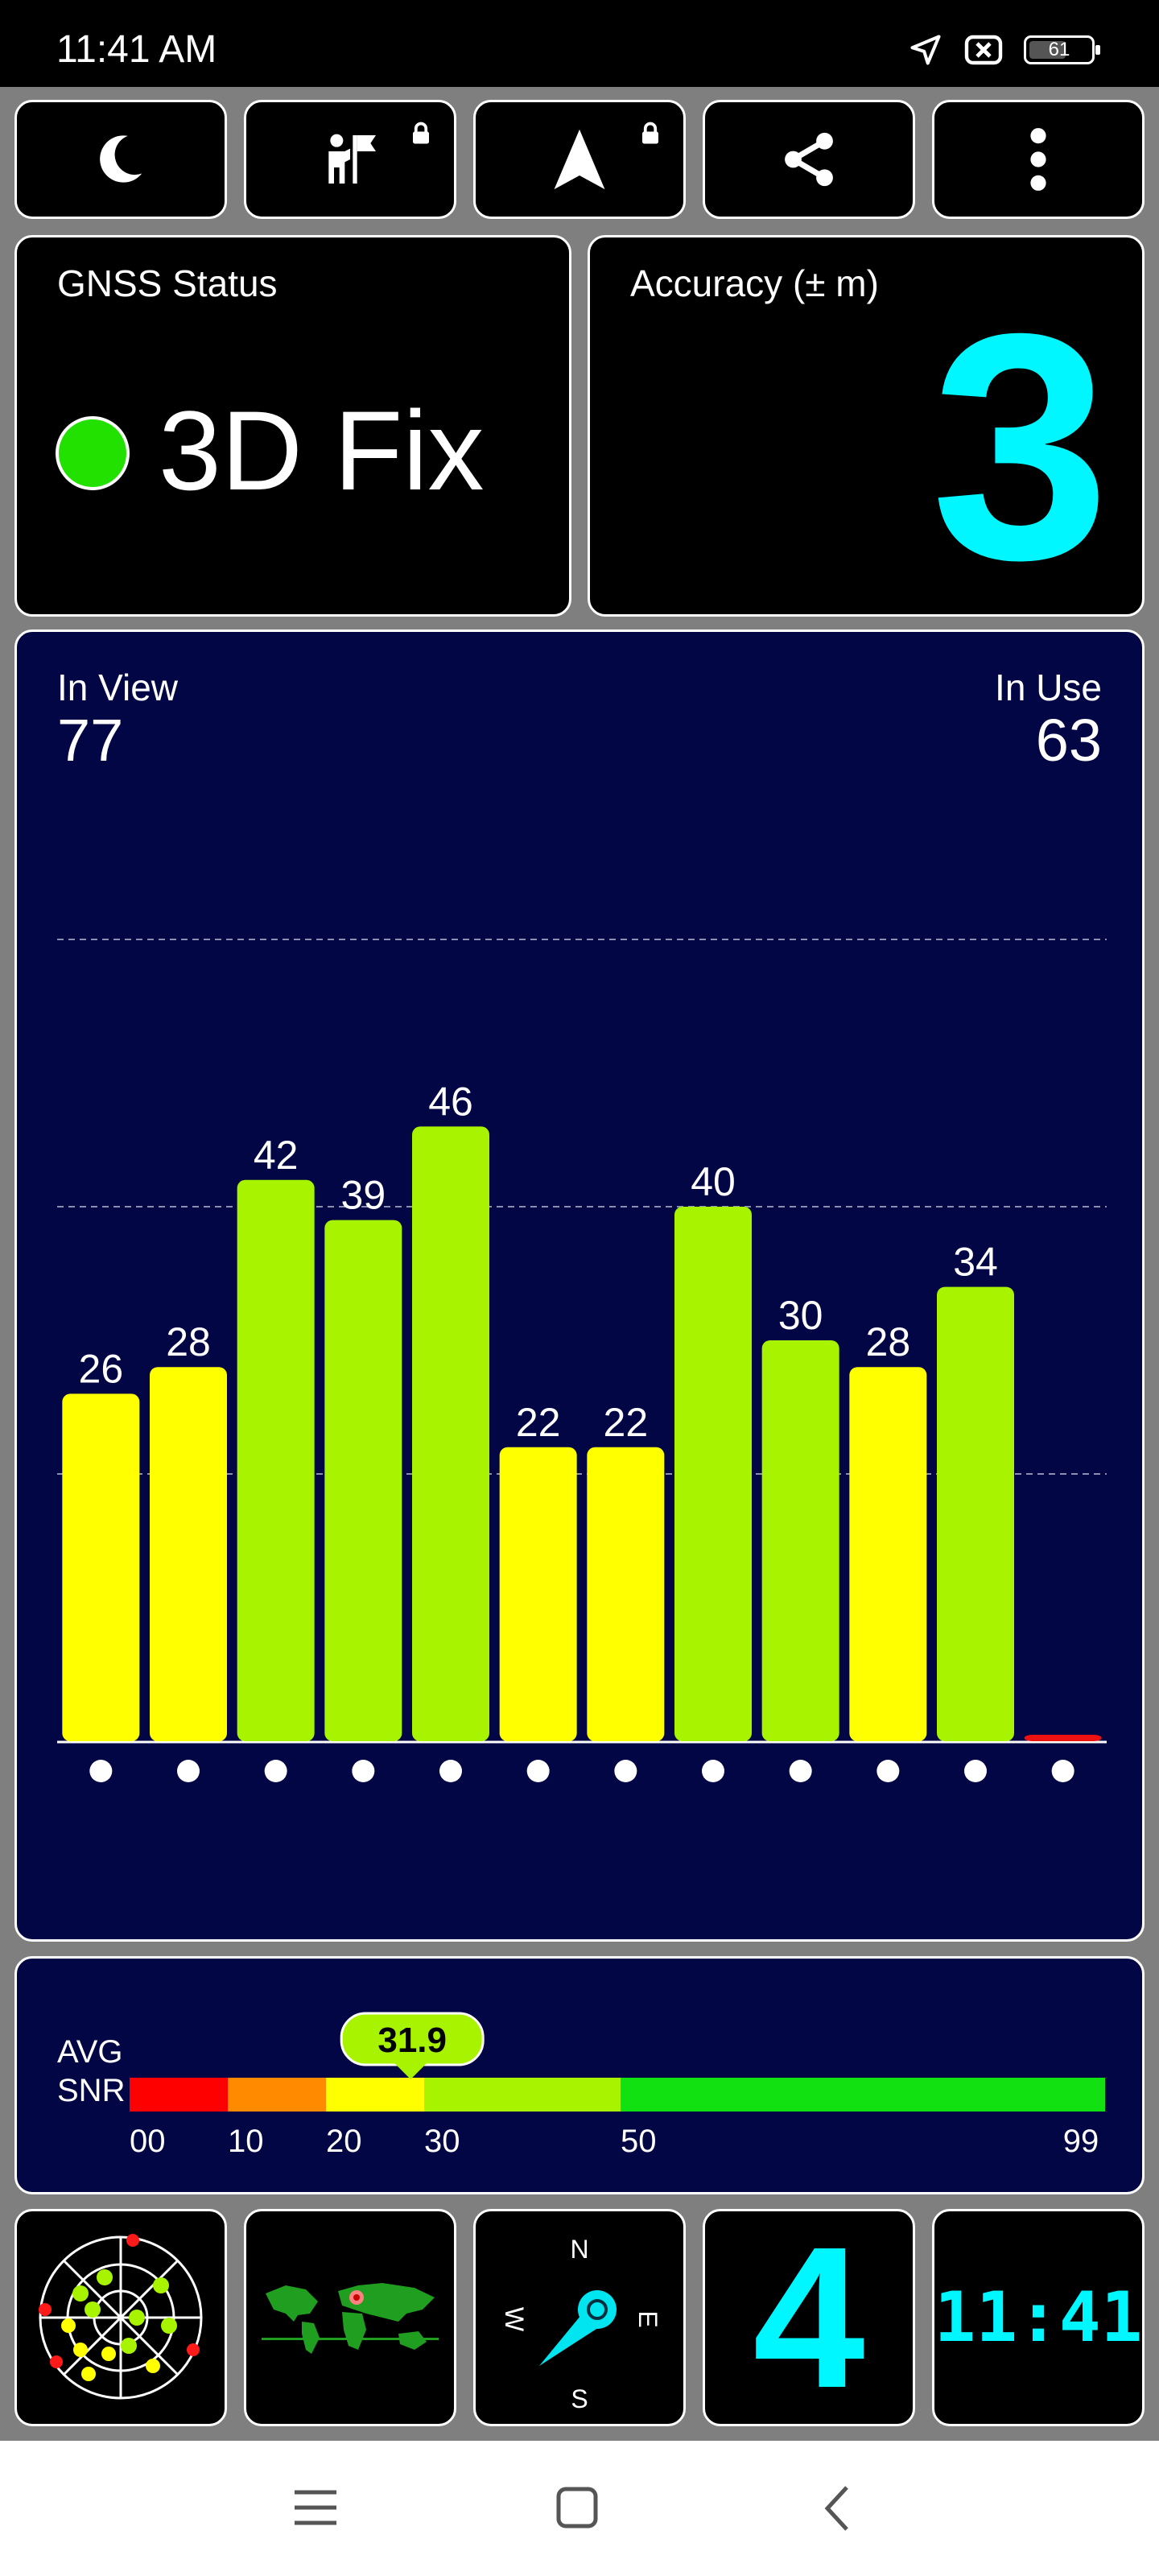  Describe the element at coordinates (866, 426) in the screenshot. I see `accuracy-tile: Accuracy (± m) 3` at that location.